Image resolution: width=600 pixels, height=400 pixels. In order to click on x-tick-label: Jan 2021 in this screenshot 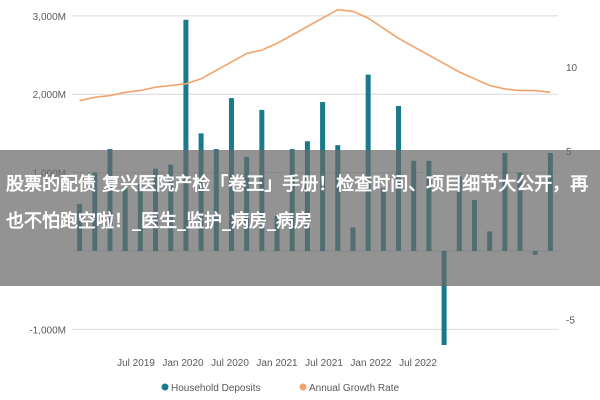, I will do `click(277, 363)`.